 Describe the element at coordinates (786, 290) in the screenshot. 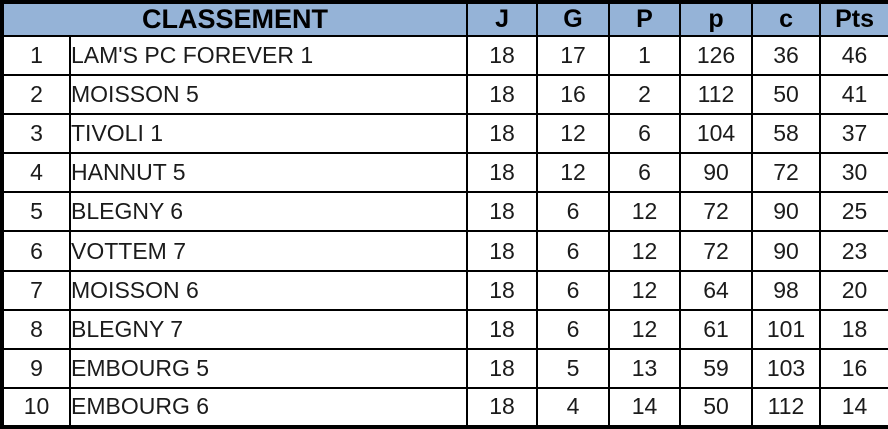

I see `pc-cell: 98` at that location.